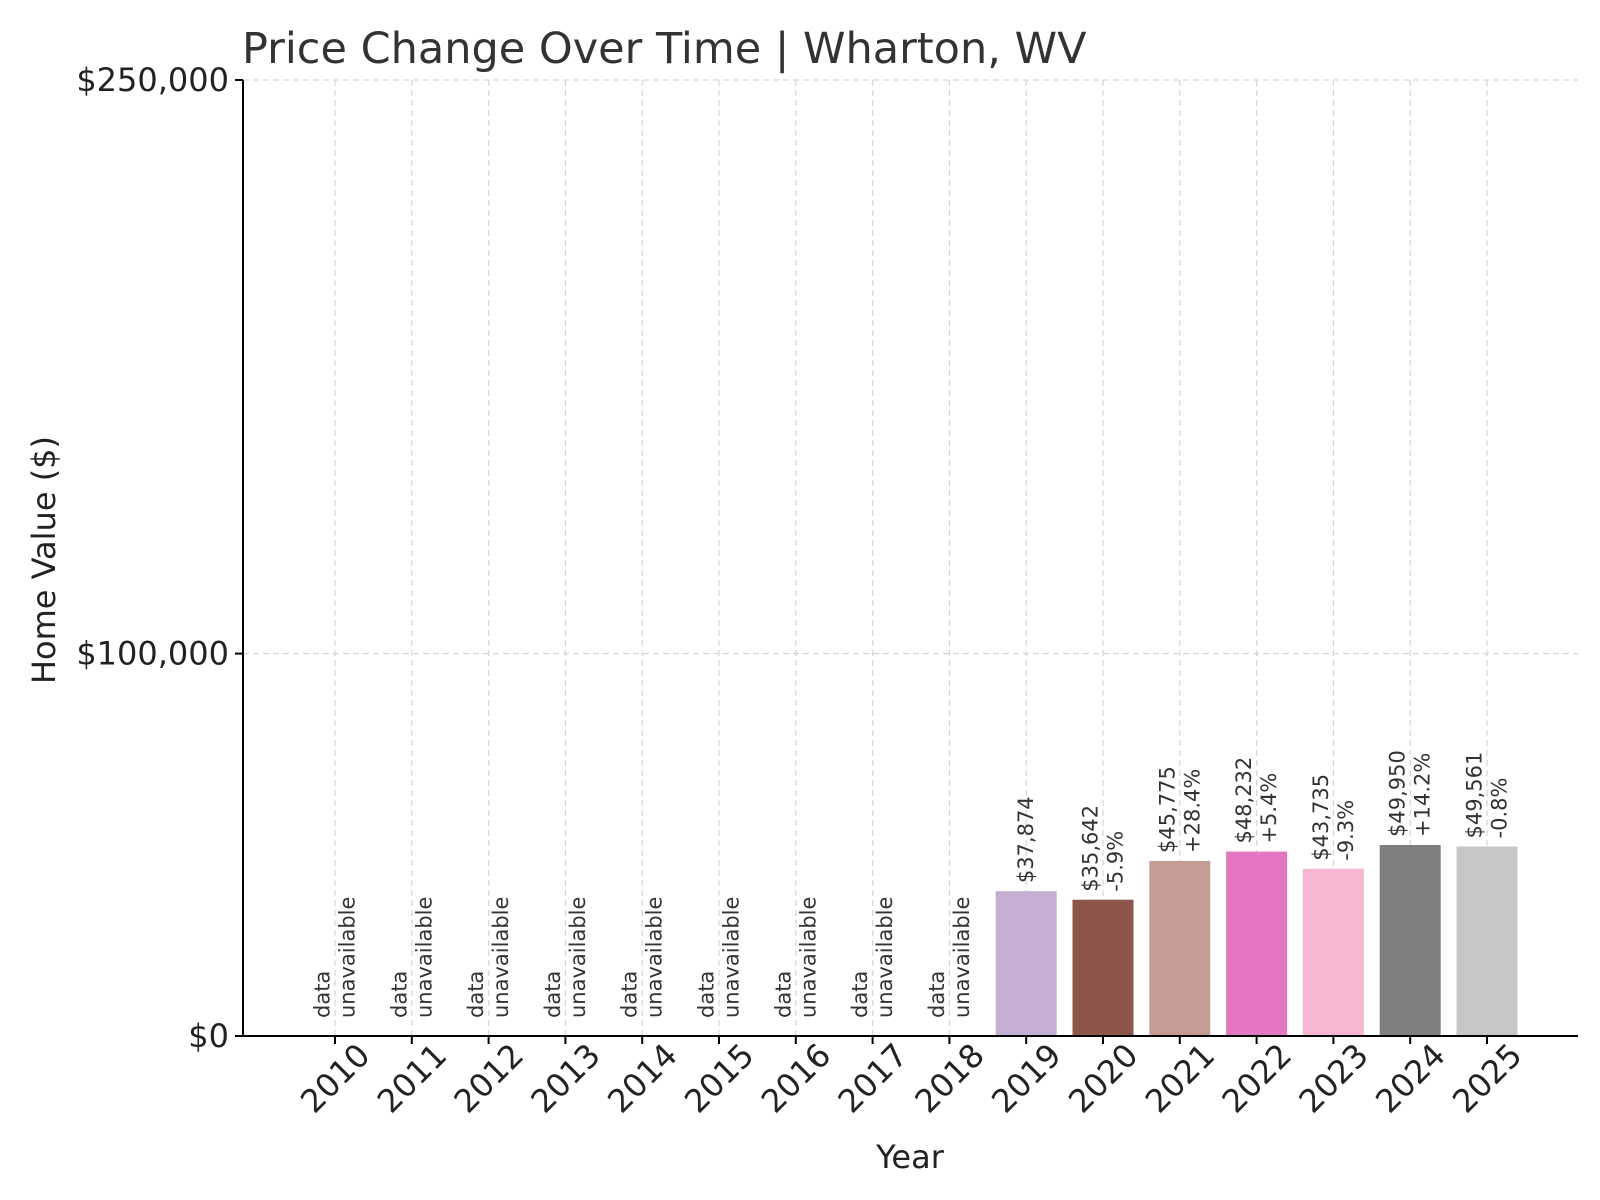 The image size is (1600, 1200). Describe the element at coordinates (1167, 809) in the screenshot. I see `bar-value-label: $45,775` at that location.